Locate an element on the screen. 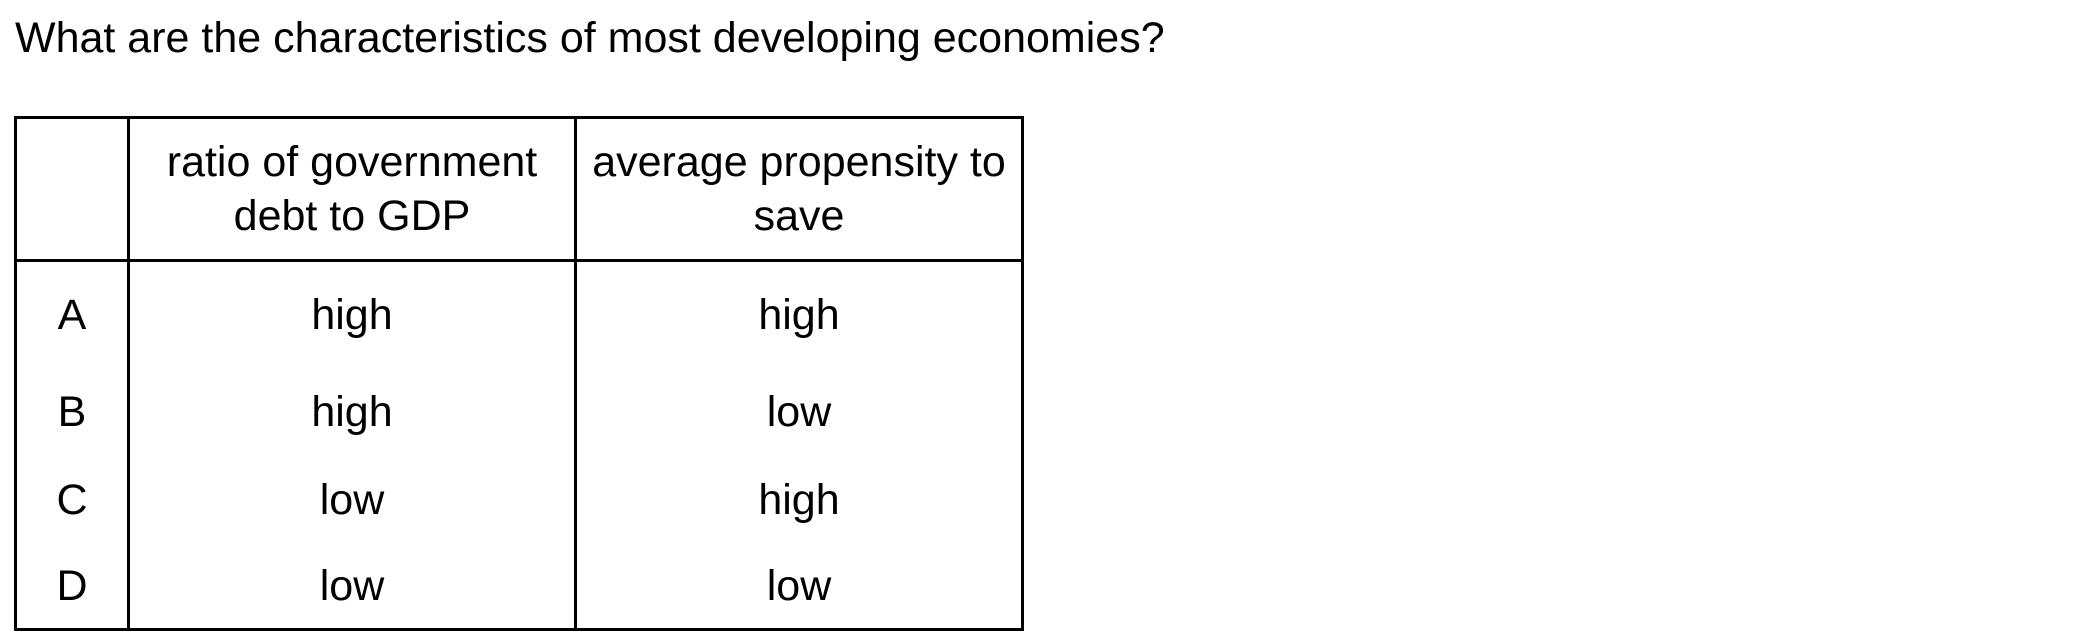 The image size is (2100, 632). option-letter: D is located at coordinates (72, 587).